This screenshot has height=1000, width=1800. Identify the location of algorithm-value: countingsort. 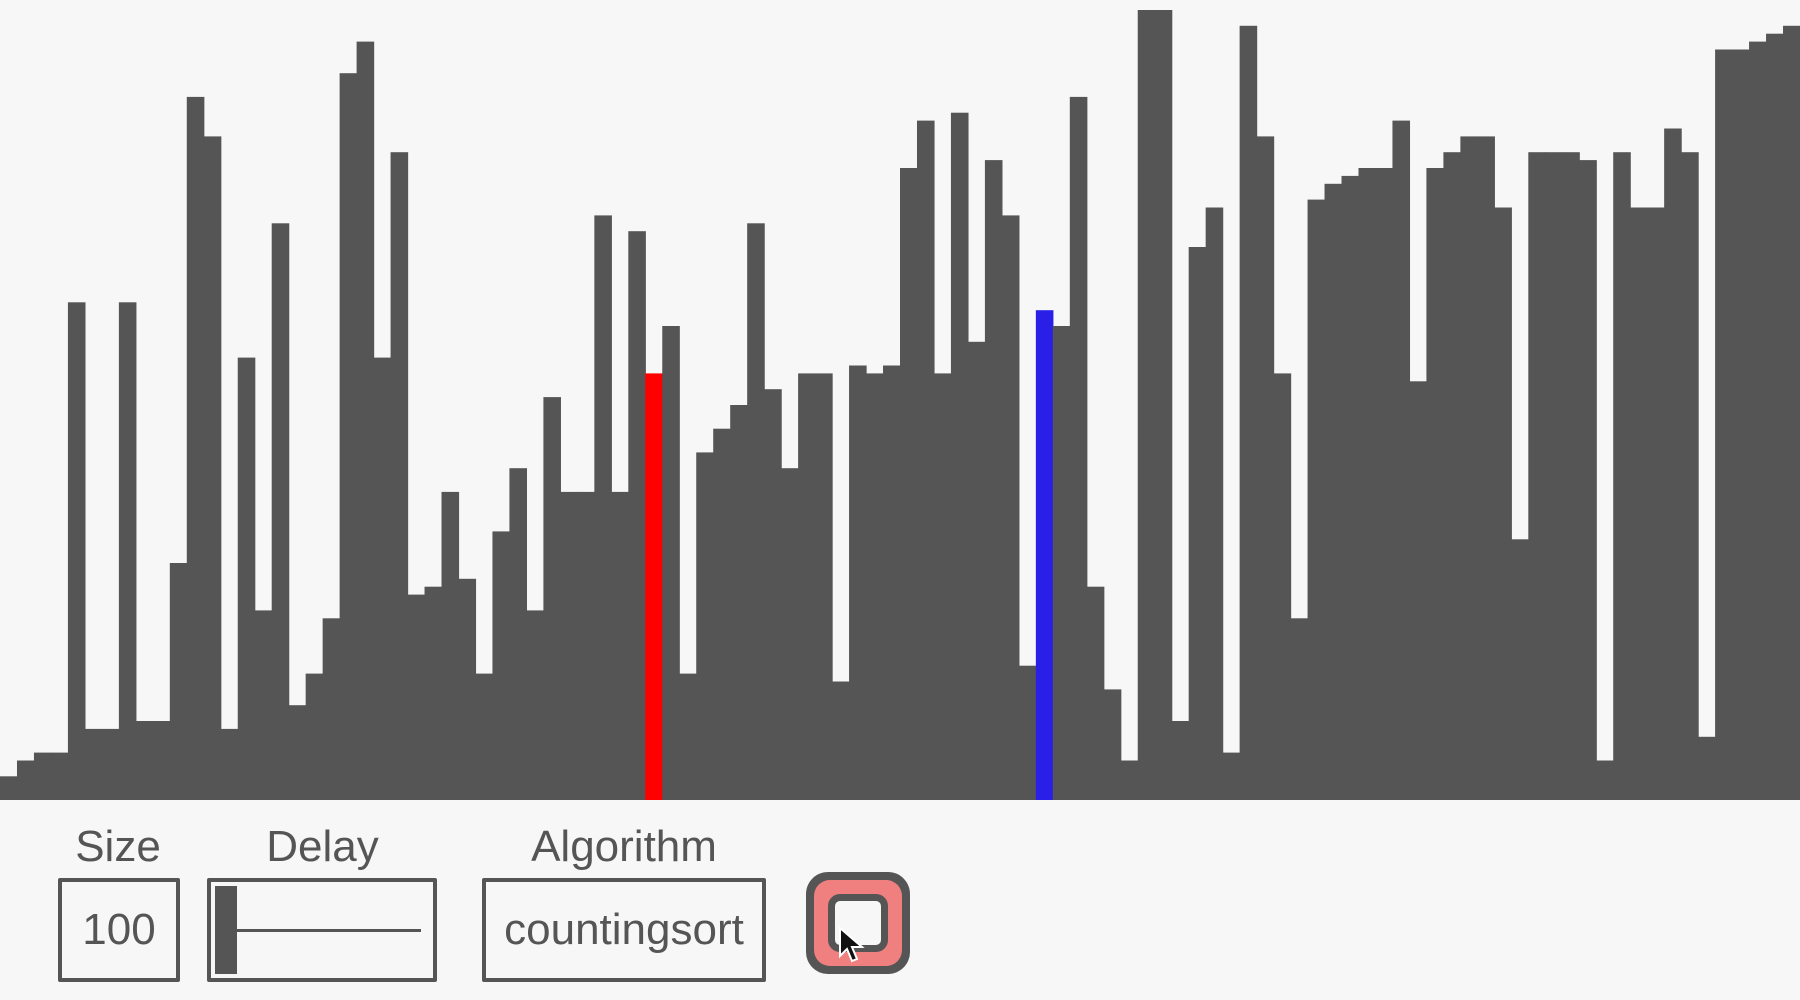
(624, 929).